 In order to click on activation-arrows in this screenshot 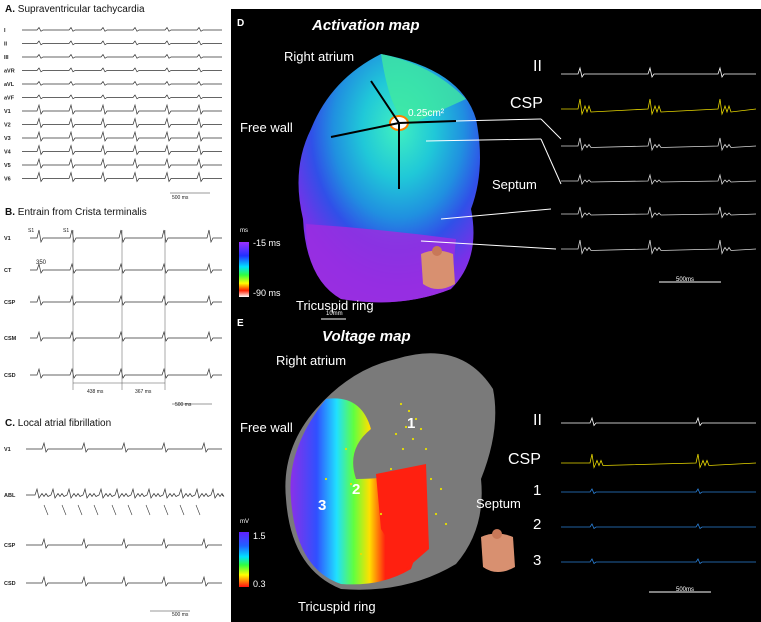, I will do `click(393, 134)`.